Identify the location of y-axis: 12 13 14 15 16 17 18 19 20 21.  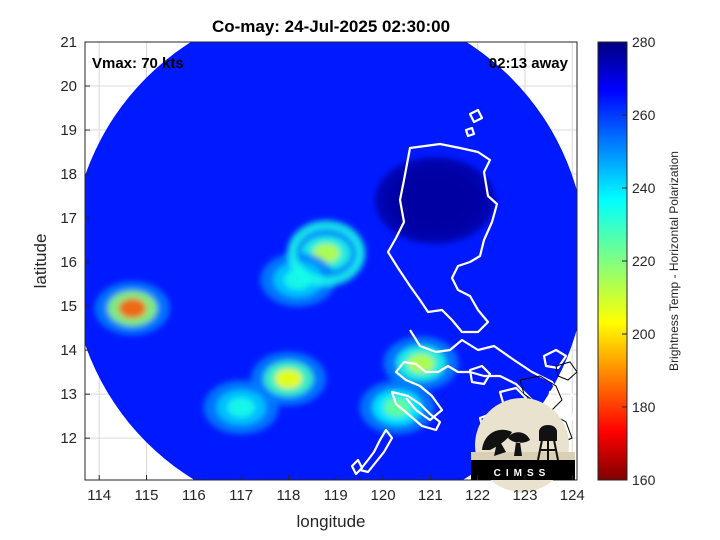
(75, 240).